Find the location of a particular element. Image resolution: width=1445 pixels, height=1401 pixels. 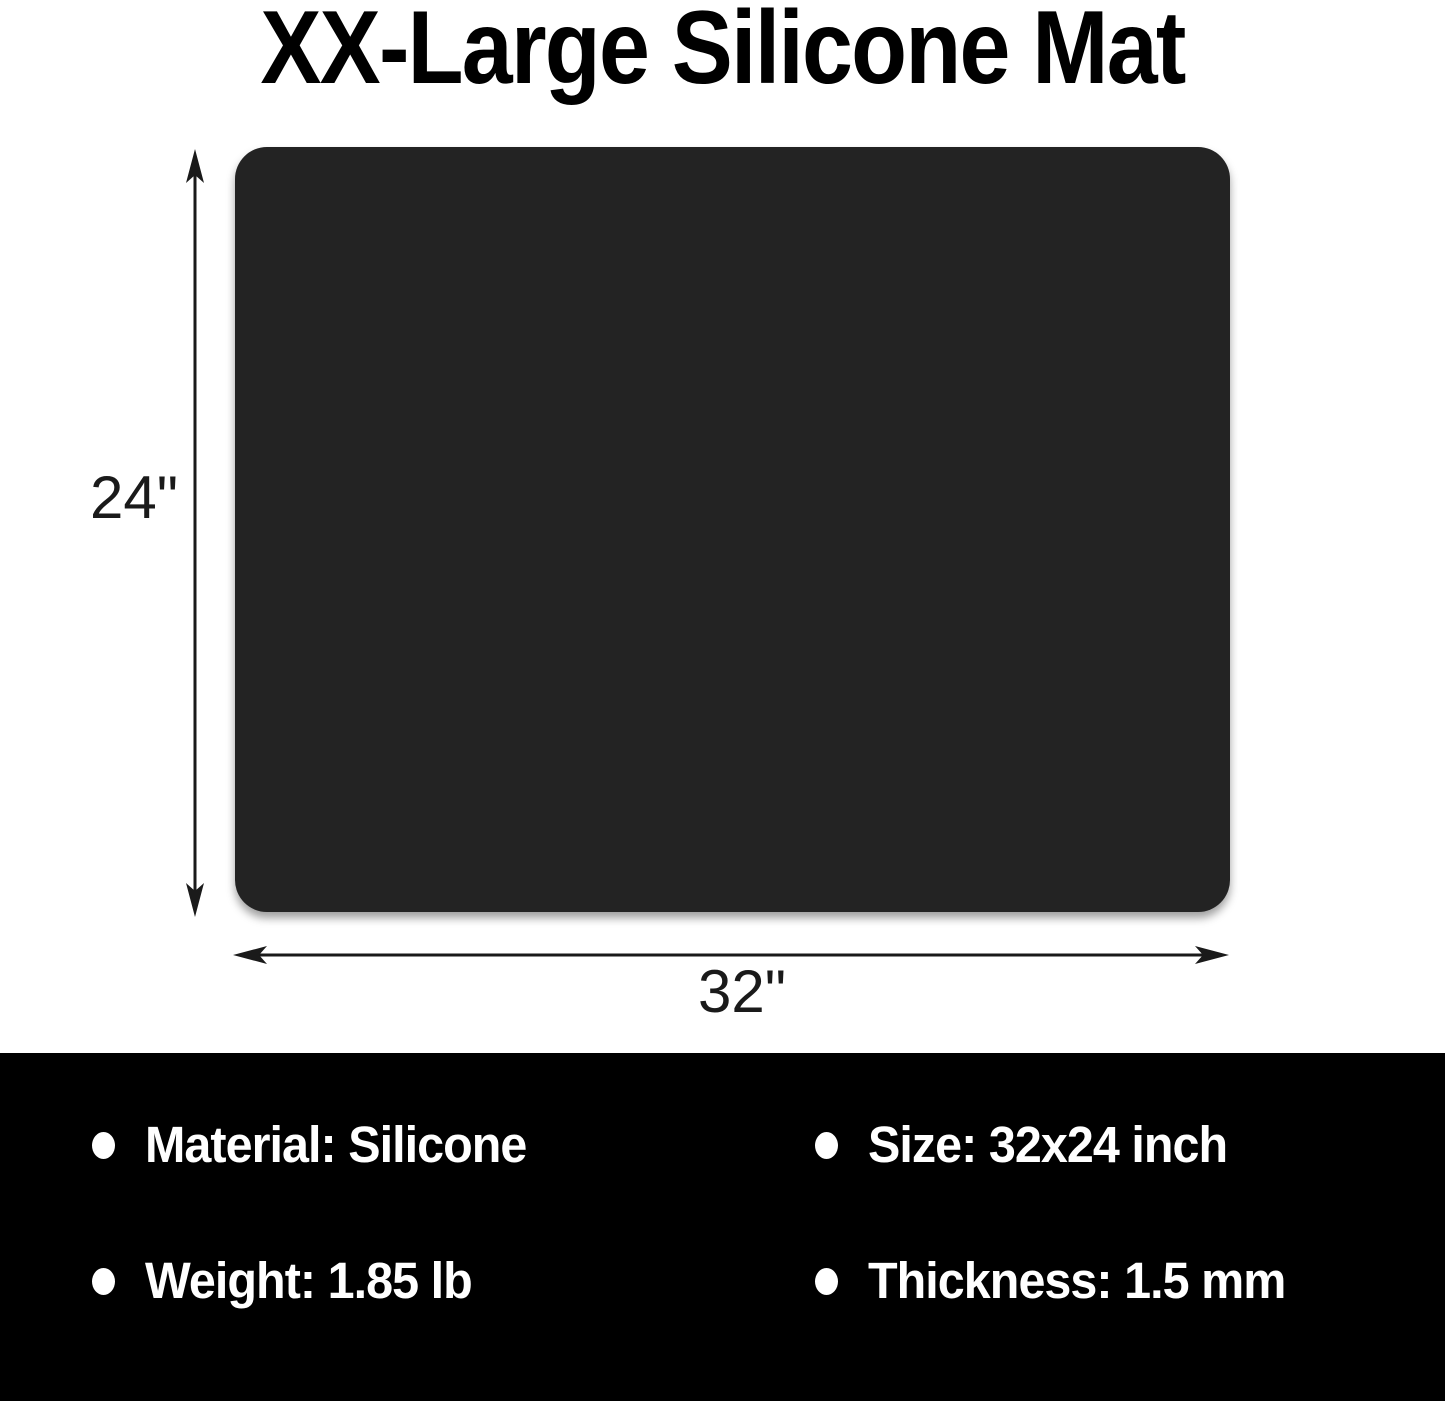

width-dimension-arrow-icon is located at coordinates (731, 955).